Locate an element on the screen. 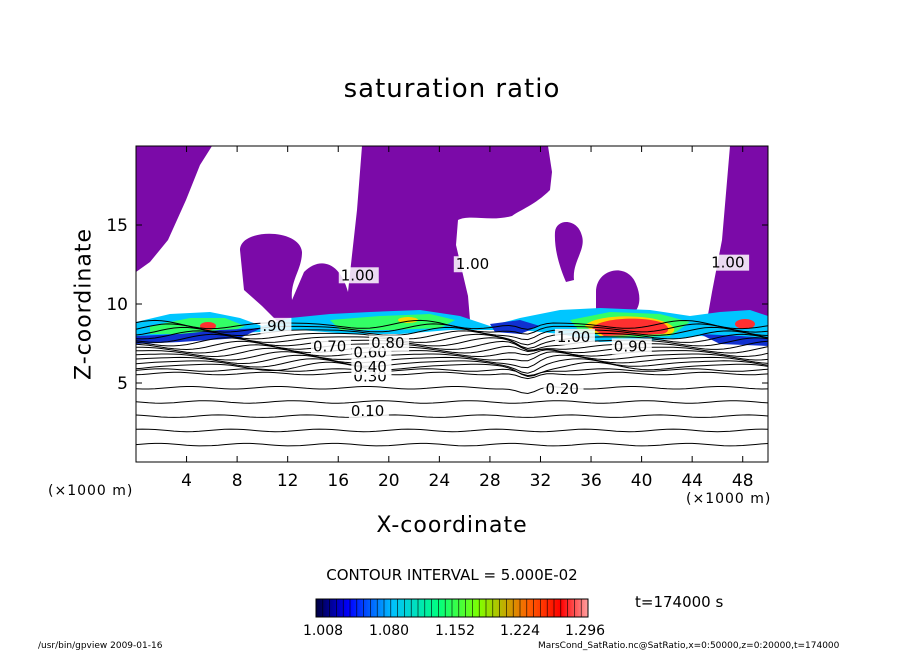  y-tick-label: 15 is located at coordinates (117, 226).